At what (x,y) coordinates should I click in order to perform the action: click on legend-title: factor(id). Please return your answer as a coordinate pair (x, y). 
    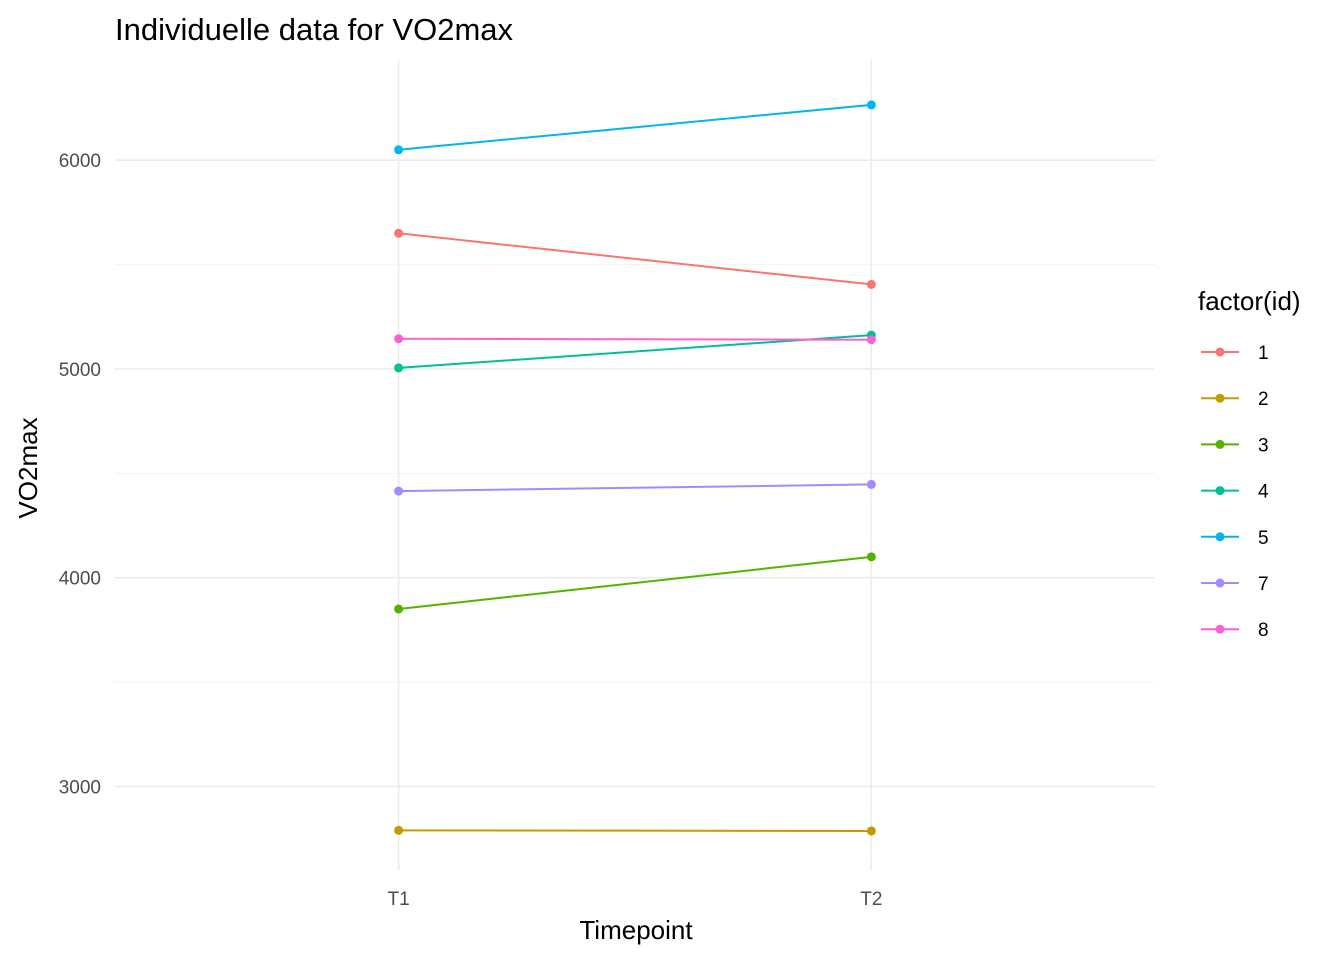
    Looking at the image, I should click on (1249, 301).